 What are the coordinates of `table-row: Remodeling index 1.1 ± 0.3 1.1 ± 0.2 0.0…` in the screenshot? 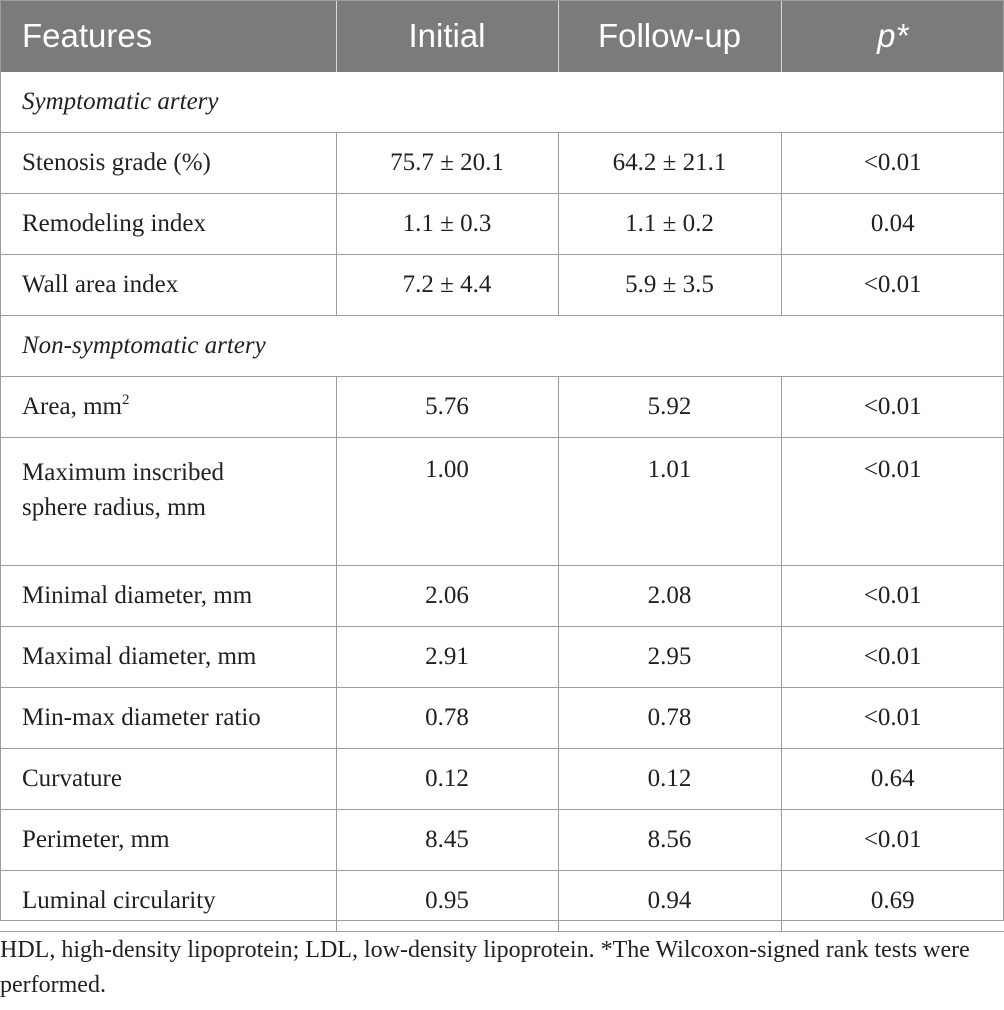 It's located at (502, 224).